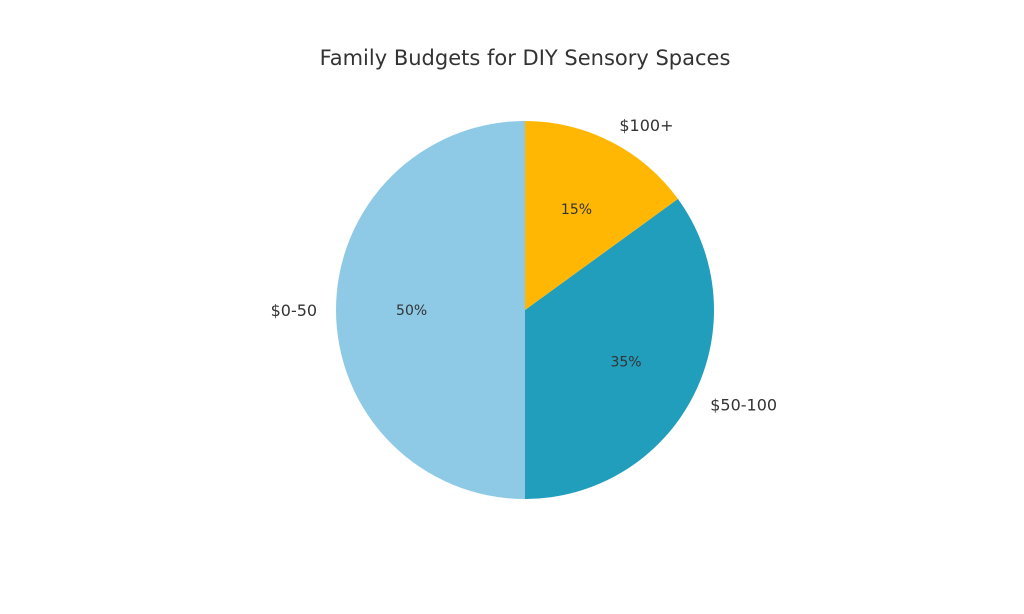 This screenshot has width=1024, height=614. I want to click on slice-percent-label: 15%, so click(576, 210).